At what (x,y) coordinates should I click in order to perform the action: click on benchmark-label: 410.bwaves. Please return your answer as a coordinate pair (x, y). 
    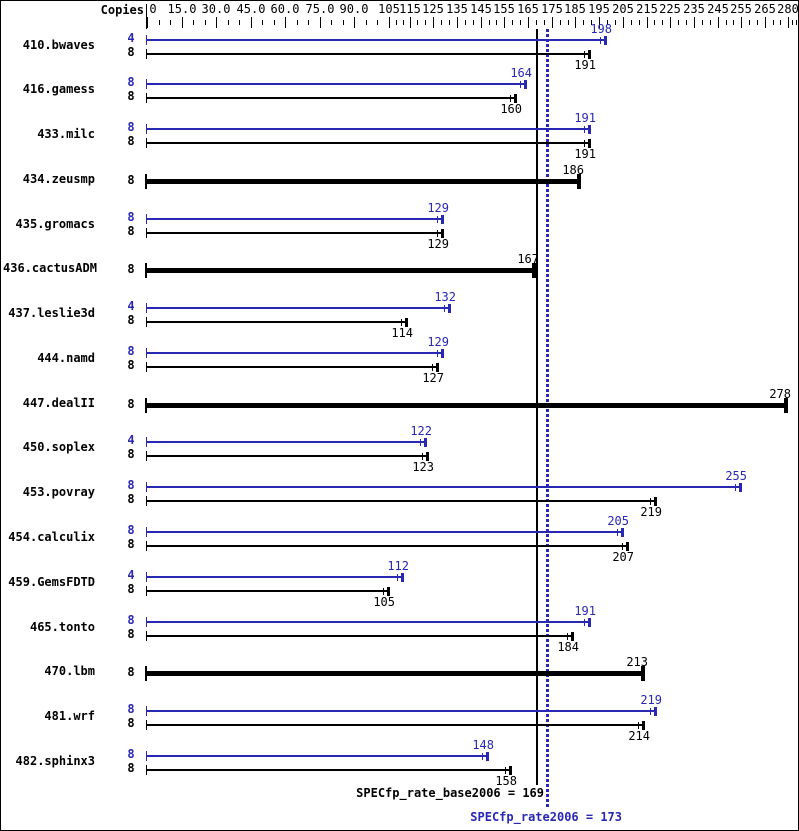
    Looking at the image, I should click on (58, 45).